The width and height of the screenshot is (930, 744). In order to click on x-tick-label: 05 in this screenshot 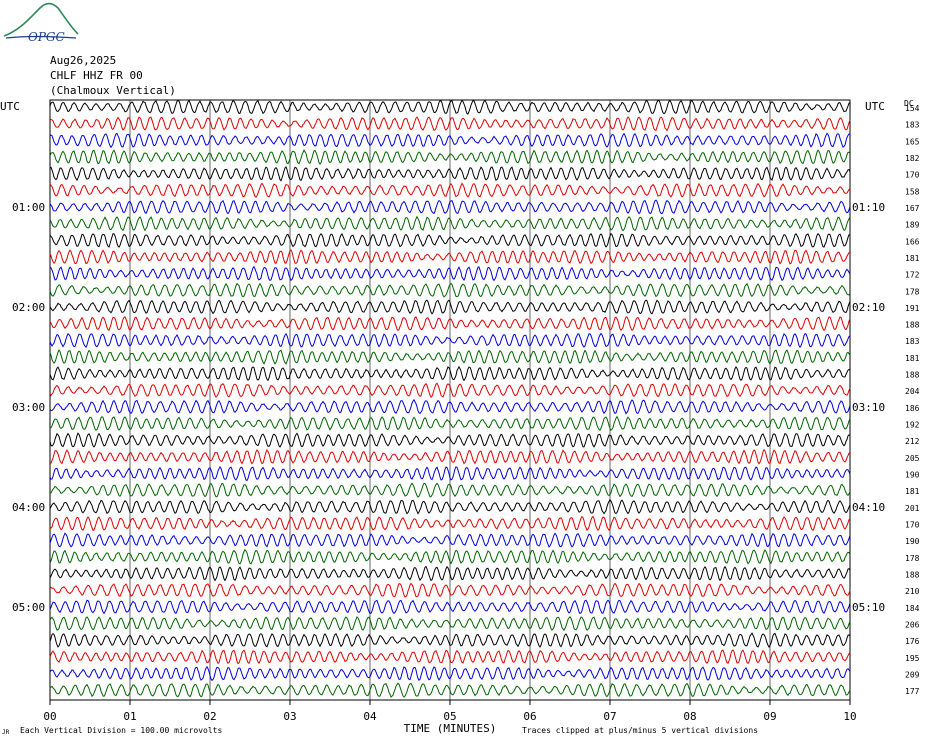, I will do `click(449, 716)`.